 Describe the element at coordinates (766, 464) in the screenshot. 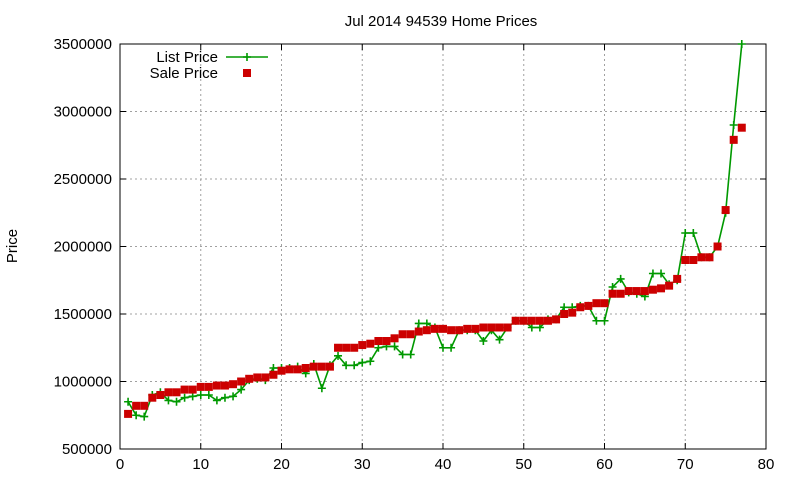

I see `x-tick-label: 80` at that location.